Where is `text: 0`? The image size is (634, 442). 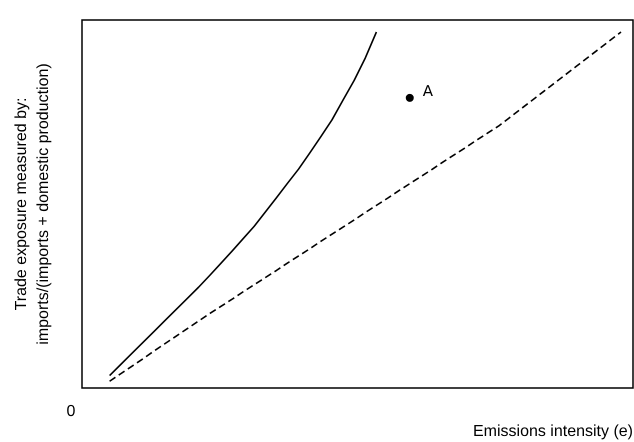
text: 0 is located at coordinates (71, 411).